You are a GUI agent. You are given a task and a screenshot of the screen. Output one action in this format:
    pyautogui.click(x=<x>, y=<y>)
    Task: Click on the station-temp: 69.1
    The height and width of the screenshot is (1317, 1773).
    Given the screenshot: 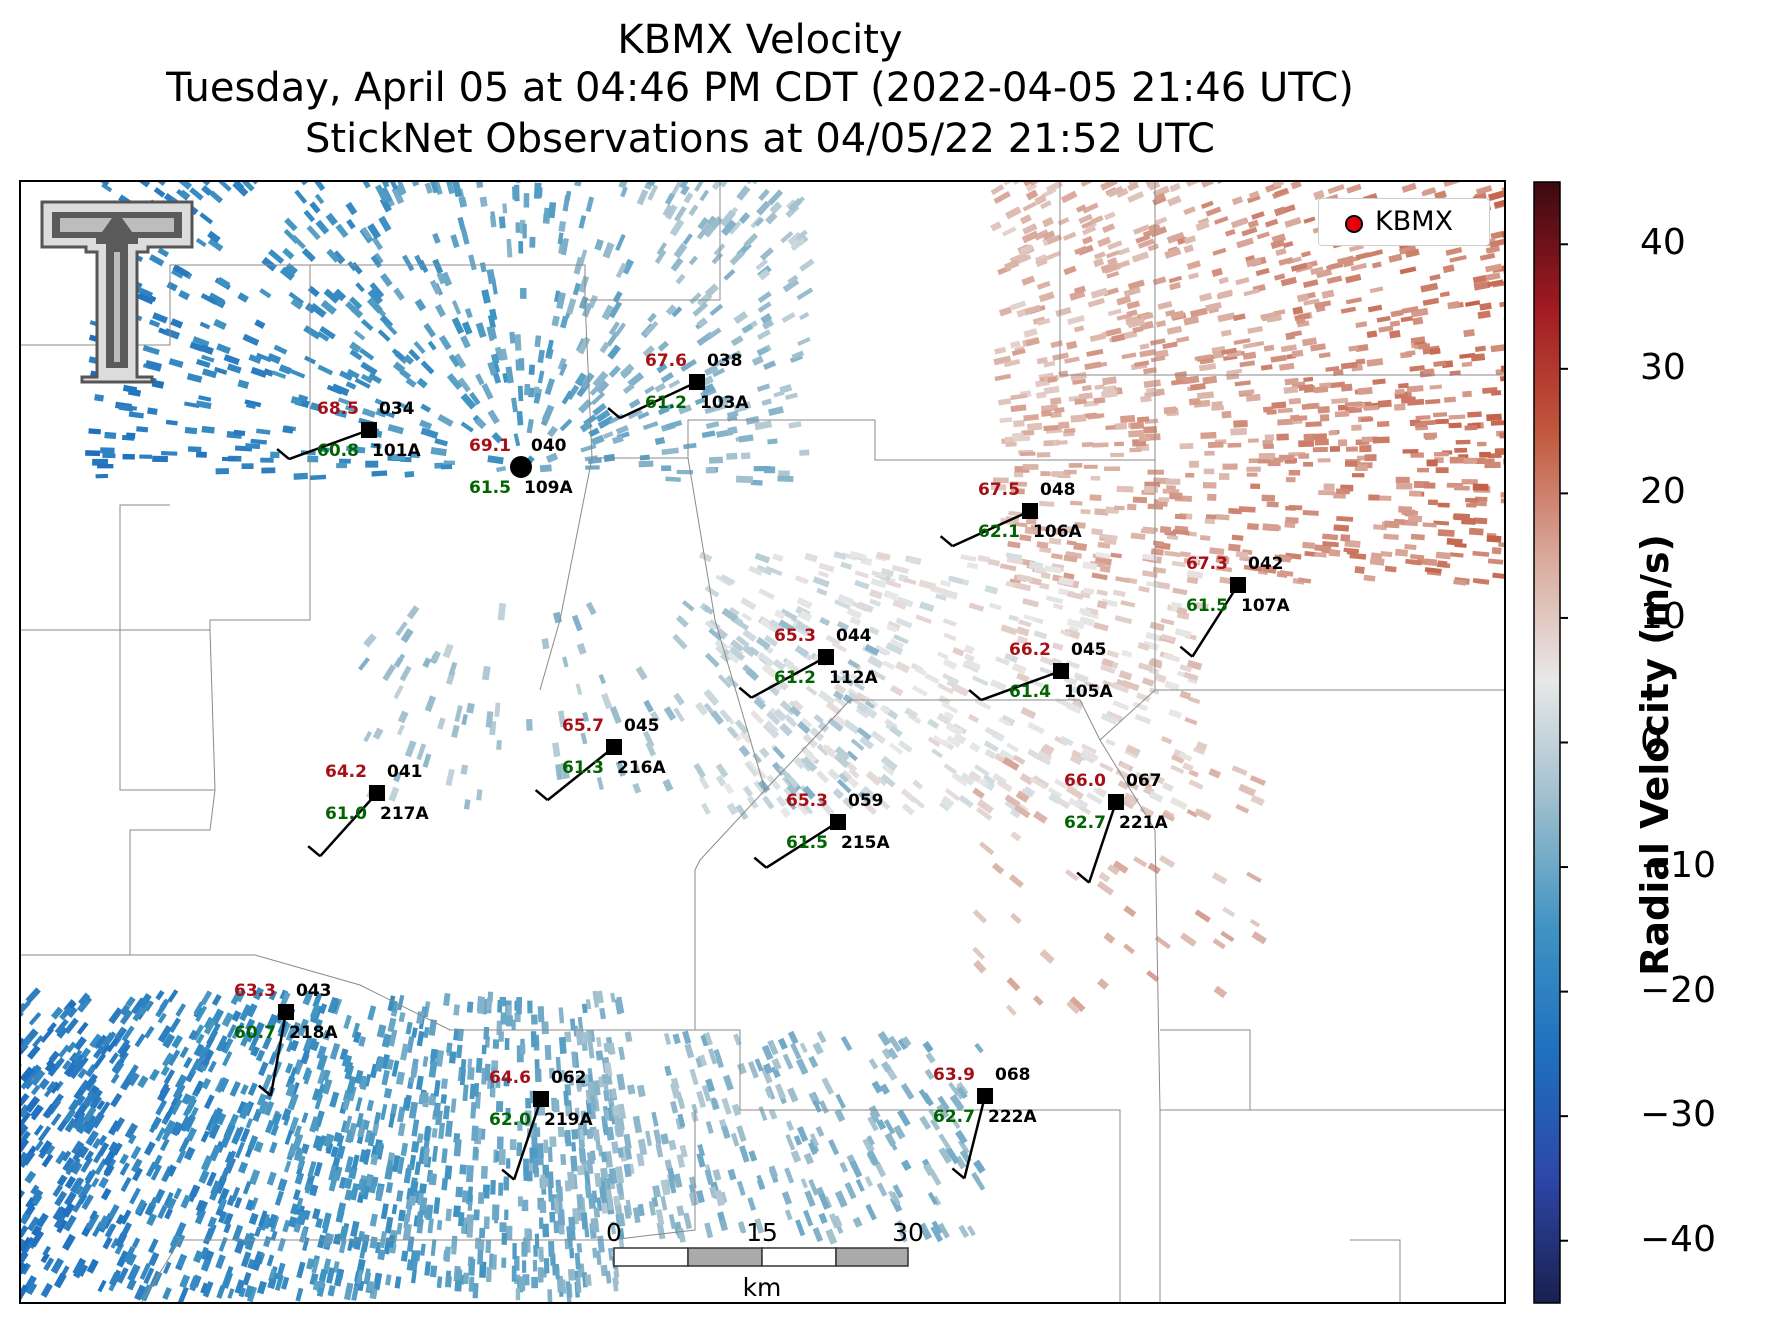 What is the action you would take?
    pyautogui.click(x=490, y=446)
    